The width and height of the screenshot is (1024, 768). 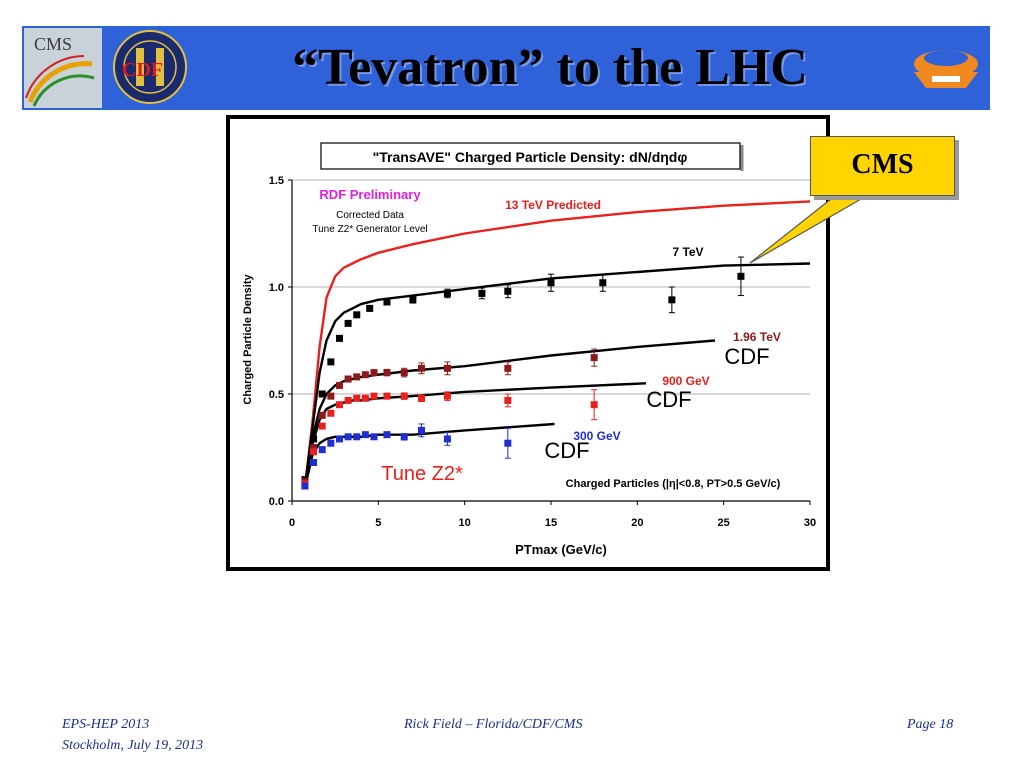 What do you see at coordinates (668, 399) in the screenshot?
I see `cdf-label-900gev: CDF` at bounding box center [668, 399].